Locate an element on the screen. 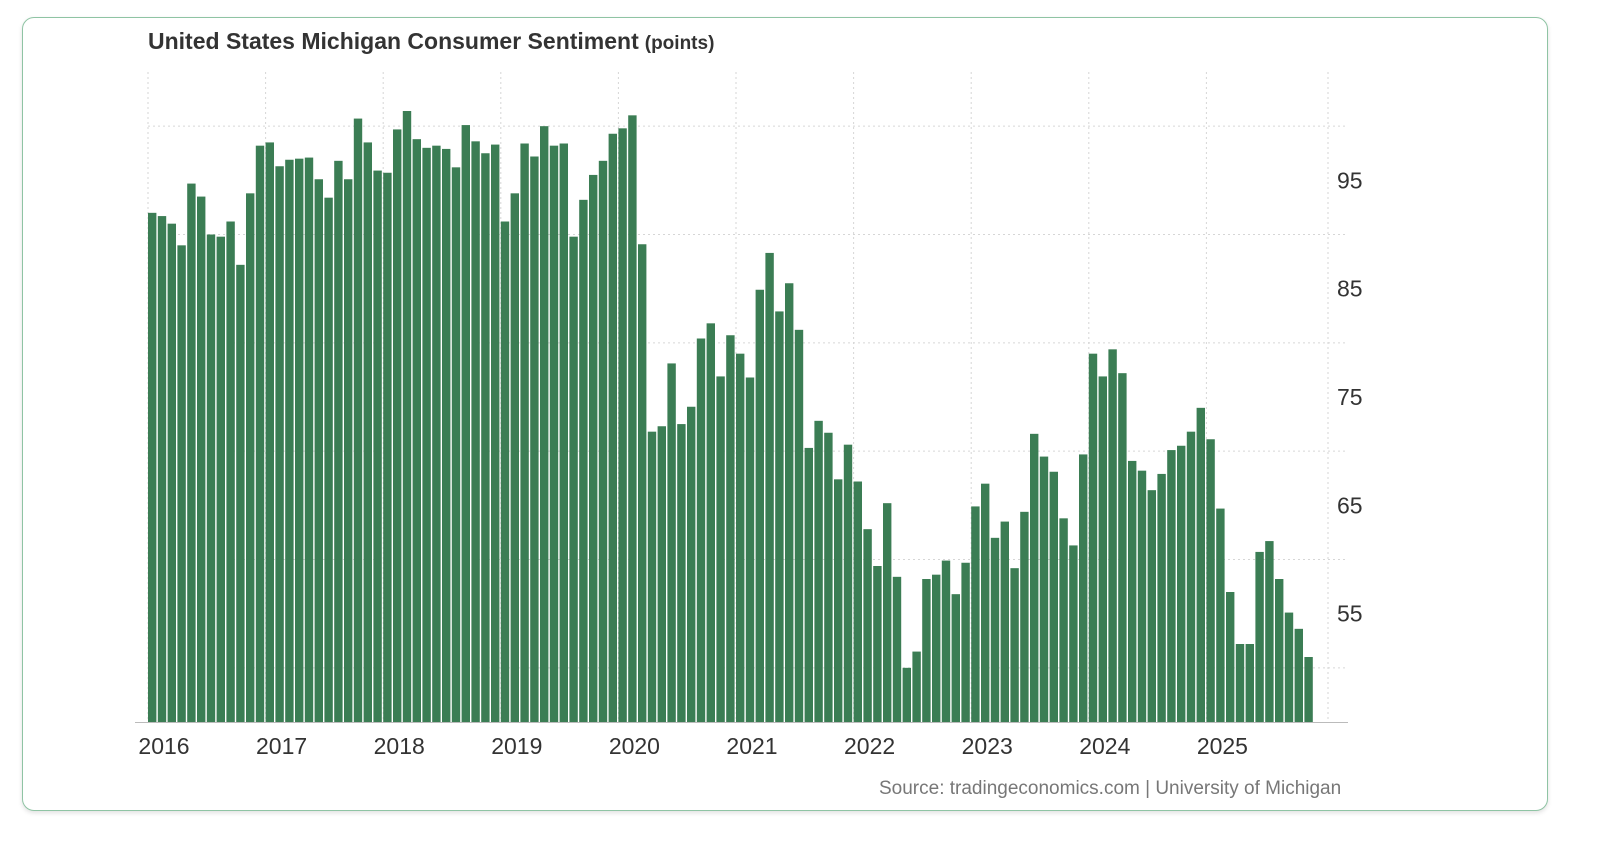 The width and height of the screenshot is (1600, 857). y-tick-label: 75 is located at coordinates (1350, 397).